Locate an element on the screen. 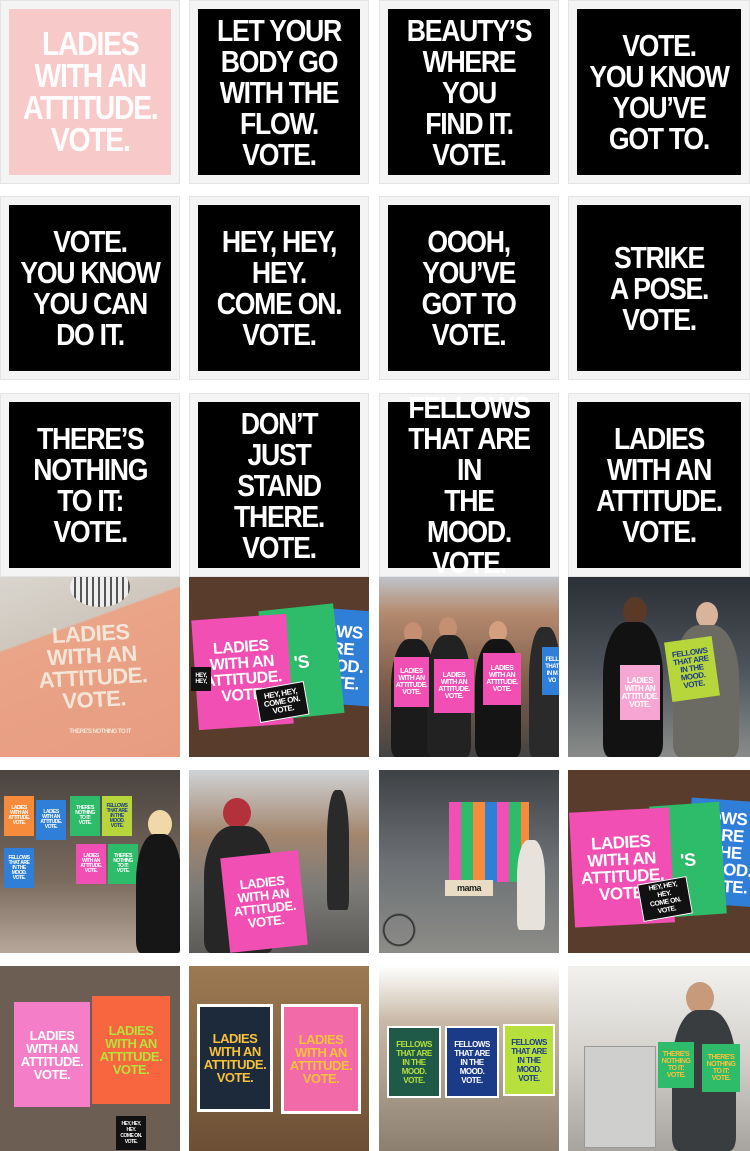 The image size is (750, 1151). poster-tile: BEAUTY’S WHERE YOU FIND IT. VOTE. is located at coordinates (469, 92).